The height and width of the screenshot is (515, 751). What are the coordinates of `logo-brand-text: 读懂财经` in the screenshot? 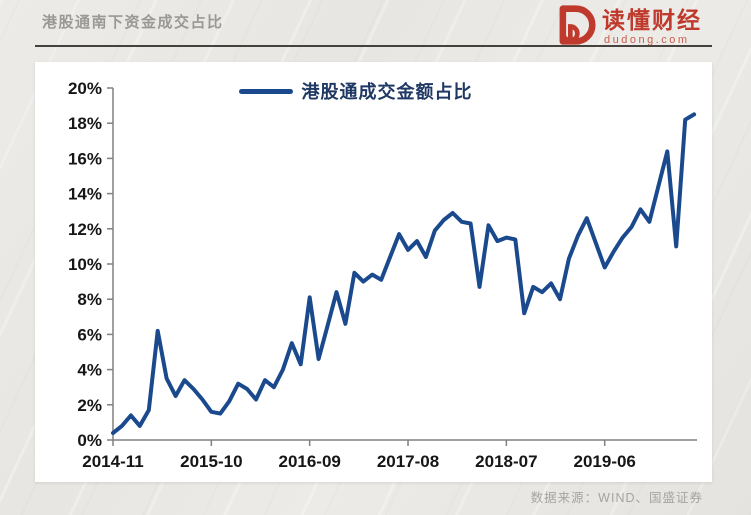 It's located at (652, 20).